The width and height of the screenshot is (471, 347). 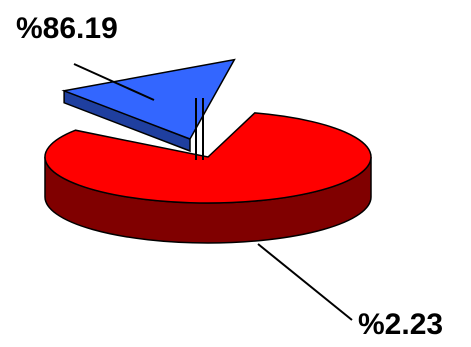 What do you see at coordinates (67, 28) in the screenshot?
I see `data-label-blue-slice: %86.19` at bounding box center [67, 28].